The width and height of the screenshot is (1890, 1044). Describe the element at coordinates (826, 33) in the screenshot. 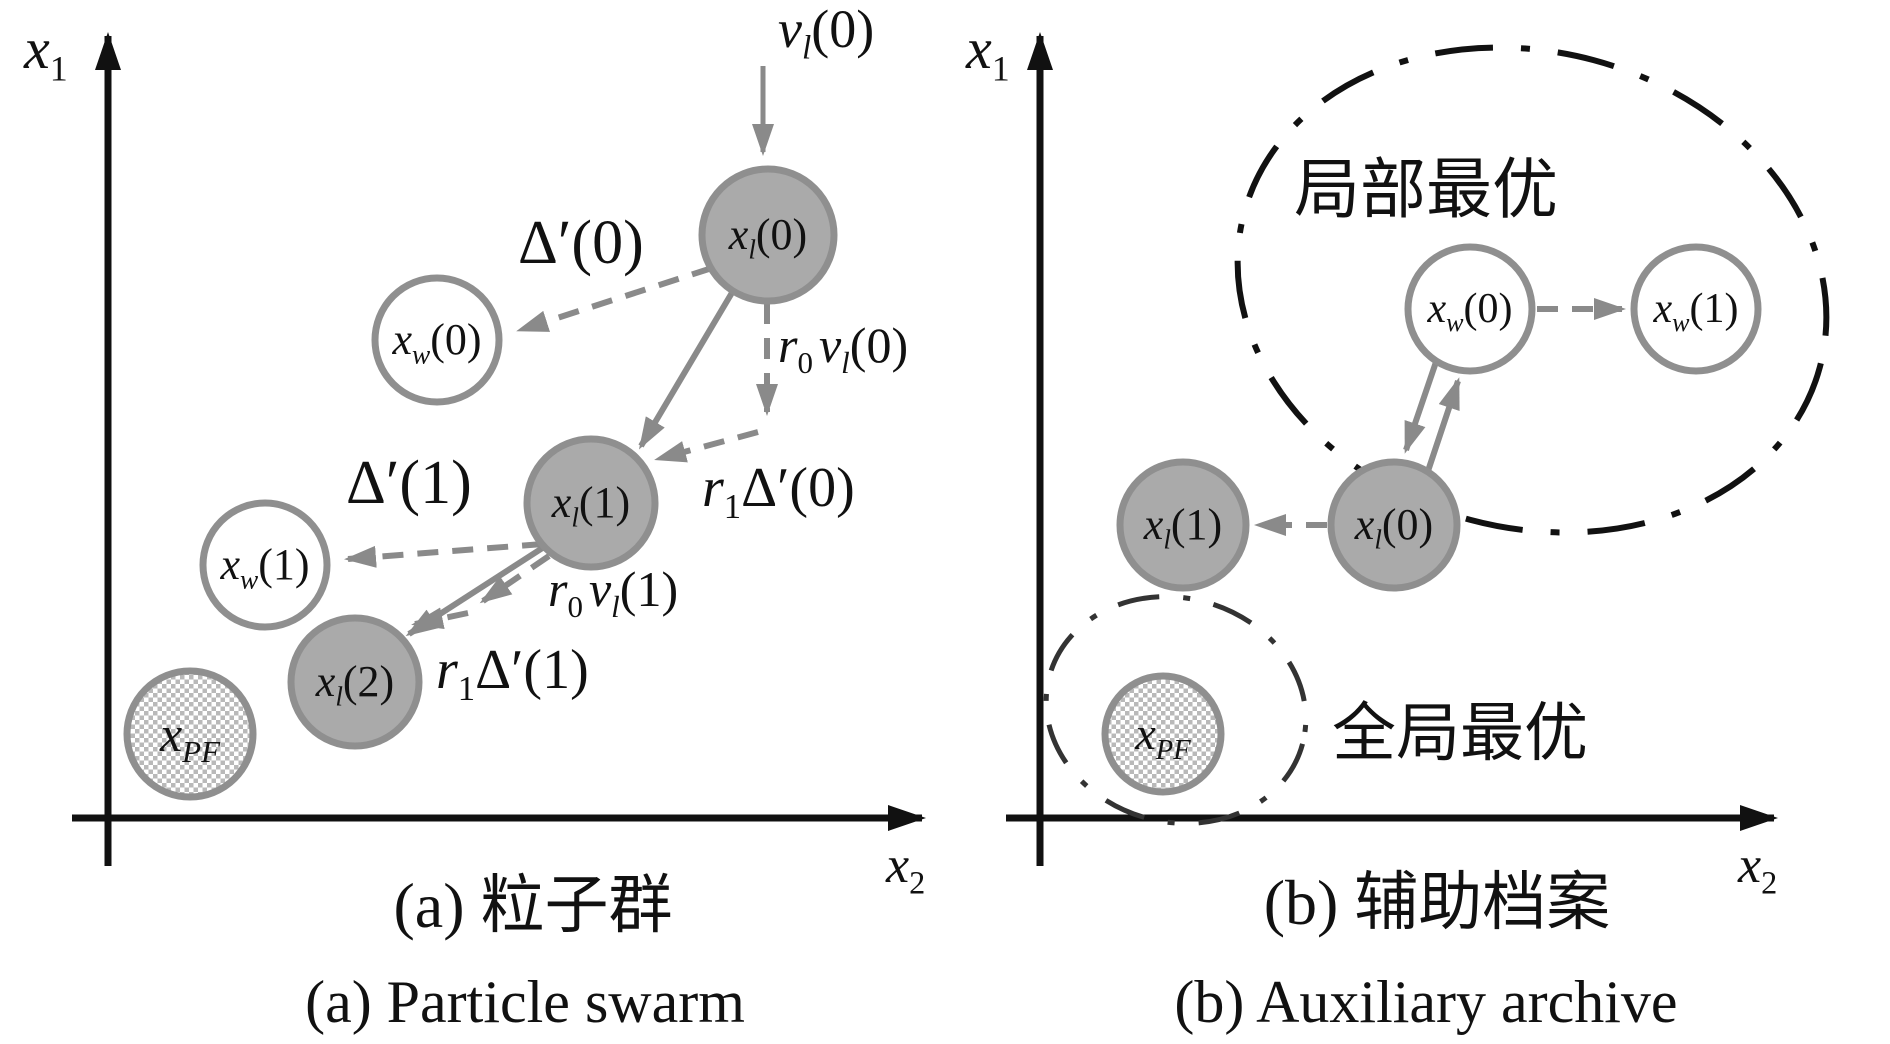

I see `label-vl0: vl(0)` at that location.